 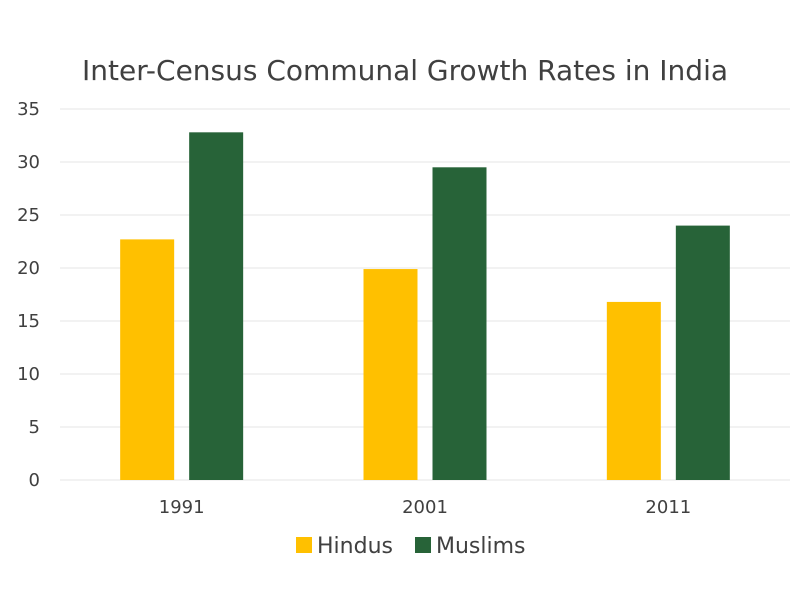 I want to click on legend-label-muslims: Muslims, so click(x=481, y=546).